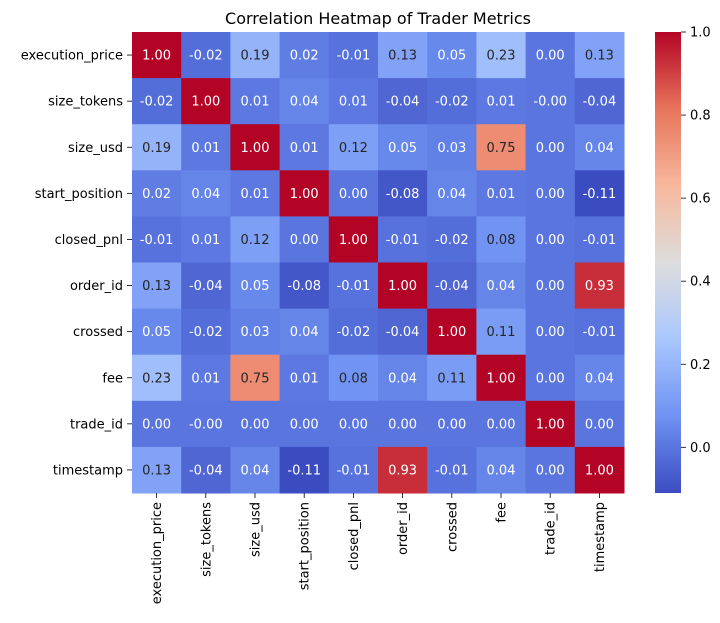  Describe the element at coordinates (402, 148) in the screenshot. I see `cell-value-label: 0.05` at that location.